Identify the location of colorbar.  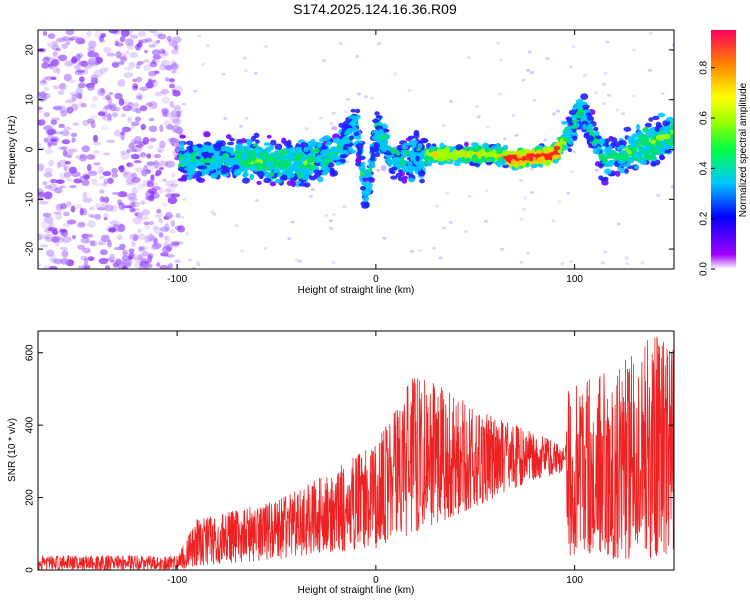
(723, 149).